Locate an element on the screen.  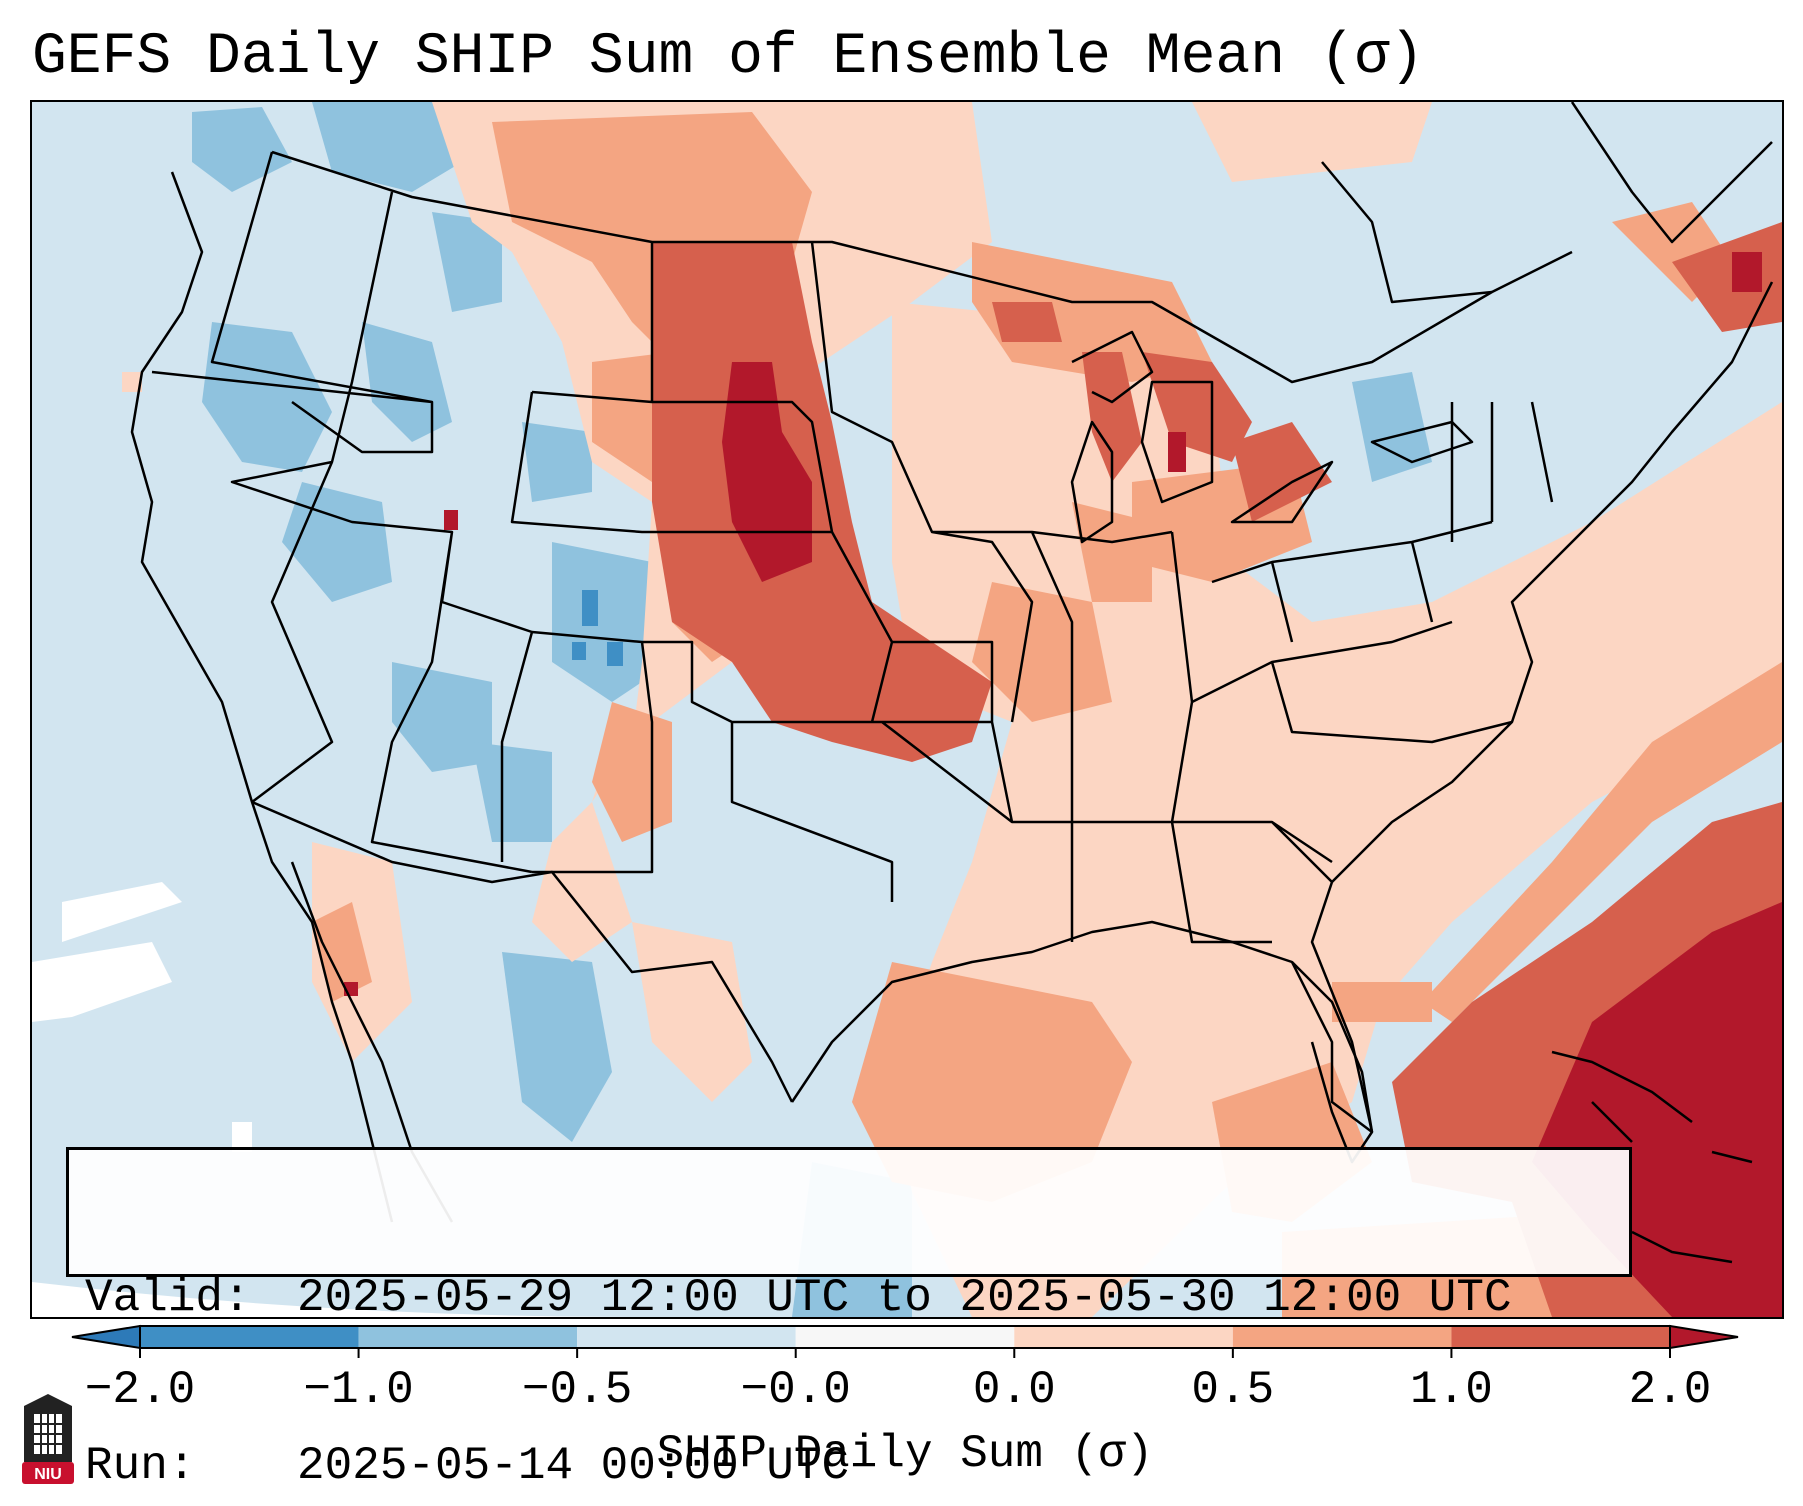
colorbar-extend-high is located at coordinates (1704, 1337).